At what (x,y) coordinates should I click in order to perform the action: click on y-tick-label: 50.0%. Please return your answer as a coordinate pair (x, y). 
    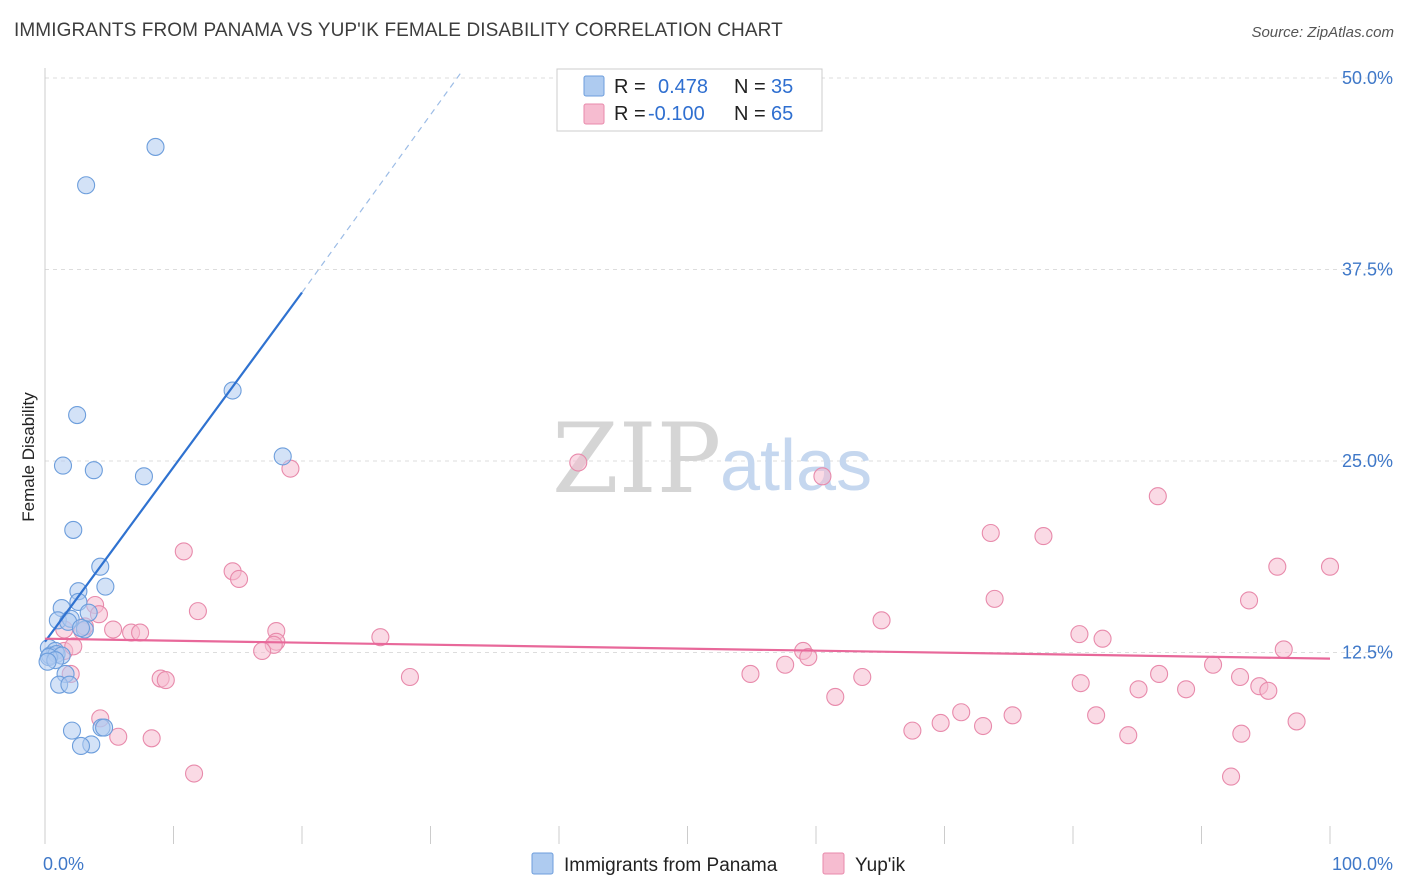
    Looking at the image, I should click on (1367, 78).